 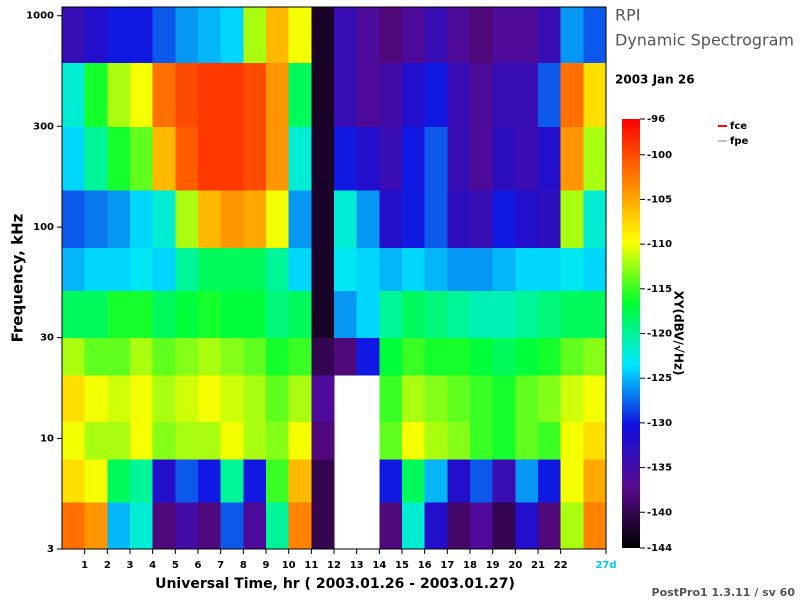 What do you see at coordinates (43, 227) in the screenshot?
I see `y-tick-label: 100` at bounding box center [43, 227].